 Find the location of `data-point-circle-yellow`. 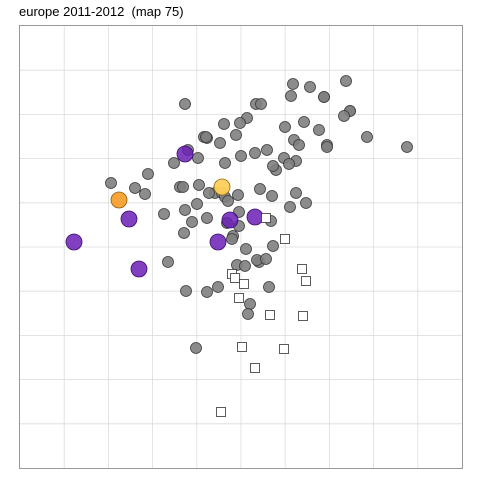

data-point-circle-yellow is located at coordinates (222, 187).